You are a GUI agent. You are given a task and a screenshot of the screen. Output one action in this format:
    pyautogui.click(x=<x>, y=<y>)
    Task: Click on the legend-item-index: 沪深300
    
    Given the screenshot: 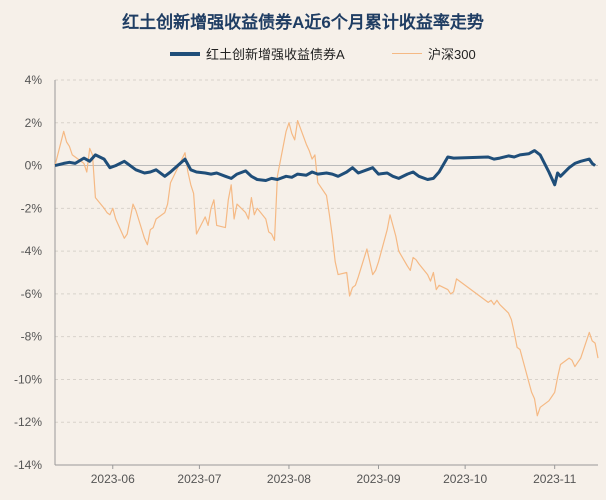 What is the action you would take?
    pyautogui.click(x=434, y=53)
    